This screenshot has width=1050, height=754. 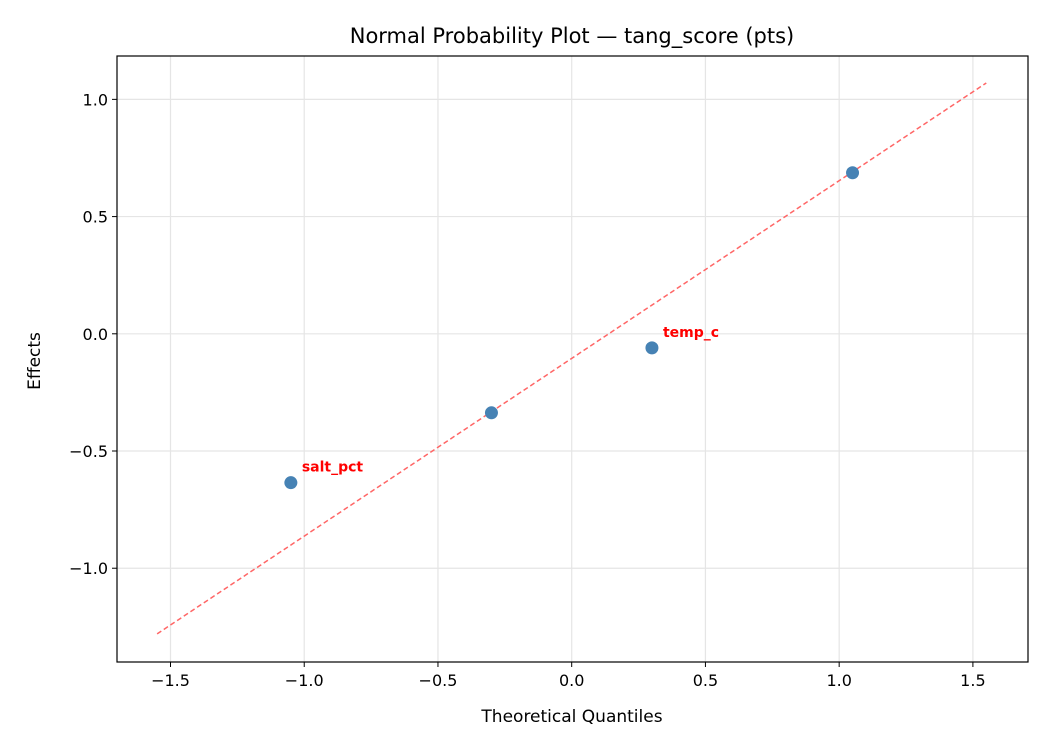 I want to click on y-tick-label: −0.5, so click(x=88, y=451).